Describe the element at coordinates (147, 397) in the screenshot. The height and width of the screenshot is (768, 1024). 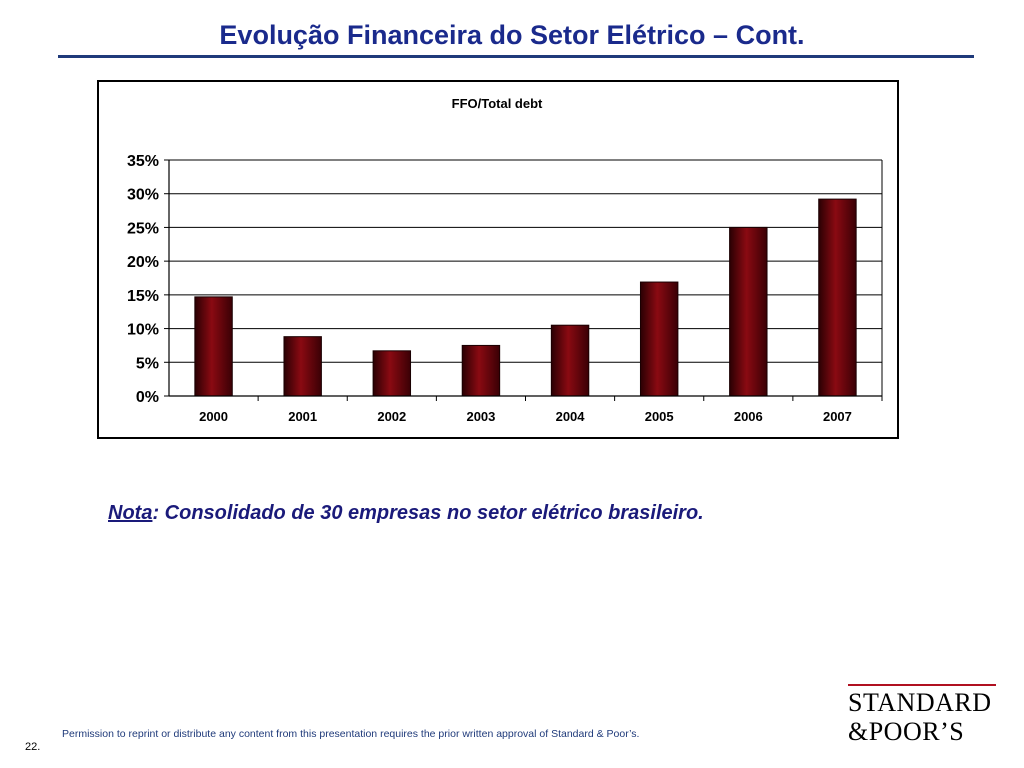
I see `y-tick-label: 0%` at that location.